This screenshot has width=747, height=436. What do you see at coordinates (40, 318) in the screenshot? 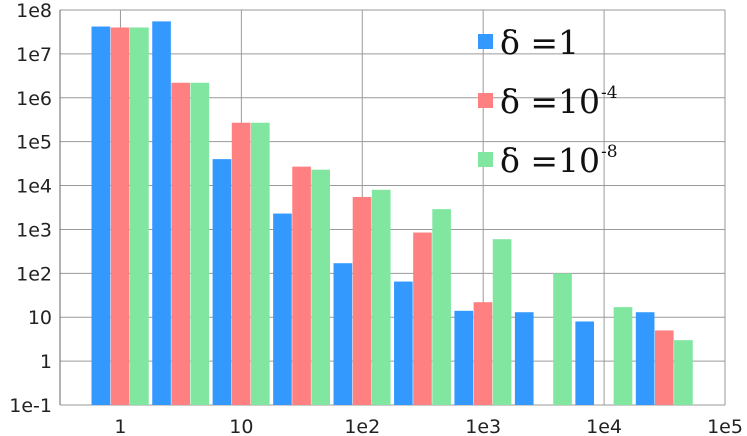
I see `y-tick-label: 10` at bounding box center [40, 318].